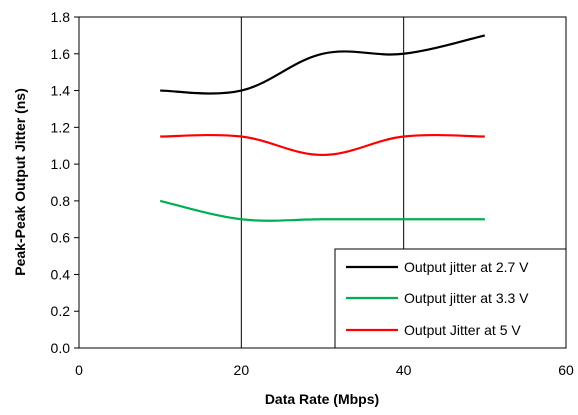  Describe the element at coordinates (61, 17) in the screenshot. I see `y-tick-label: 1.8` at that location.